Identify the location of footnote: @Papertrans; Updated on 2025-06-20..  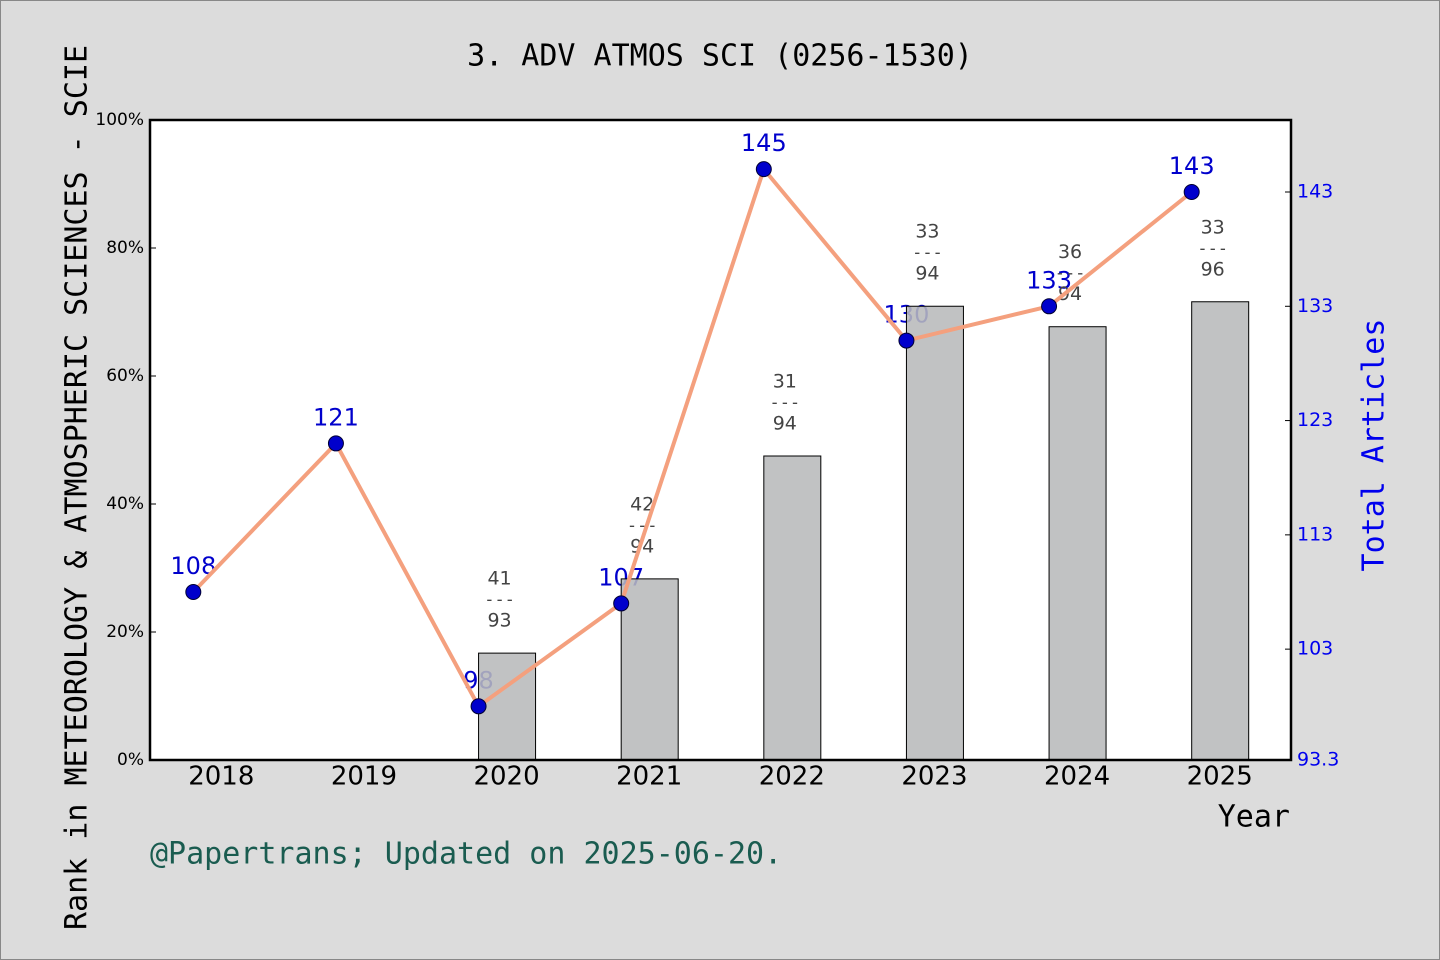
(466, 854).